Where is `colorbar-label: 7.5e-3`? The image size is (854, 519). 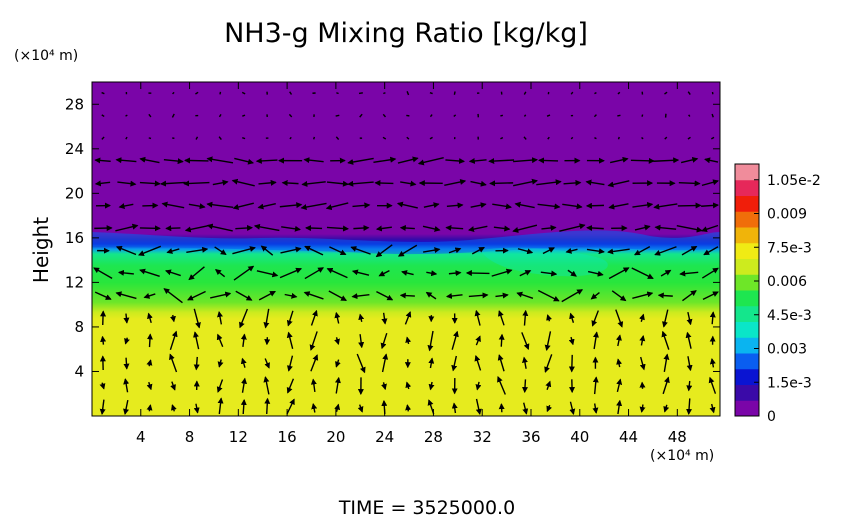 colorbar-label: 7.5e-3 is located at coordinates (789, 248).